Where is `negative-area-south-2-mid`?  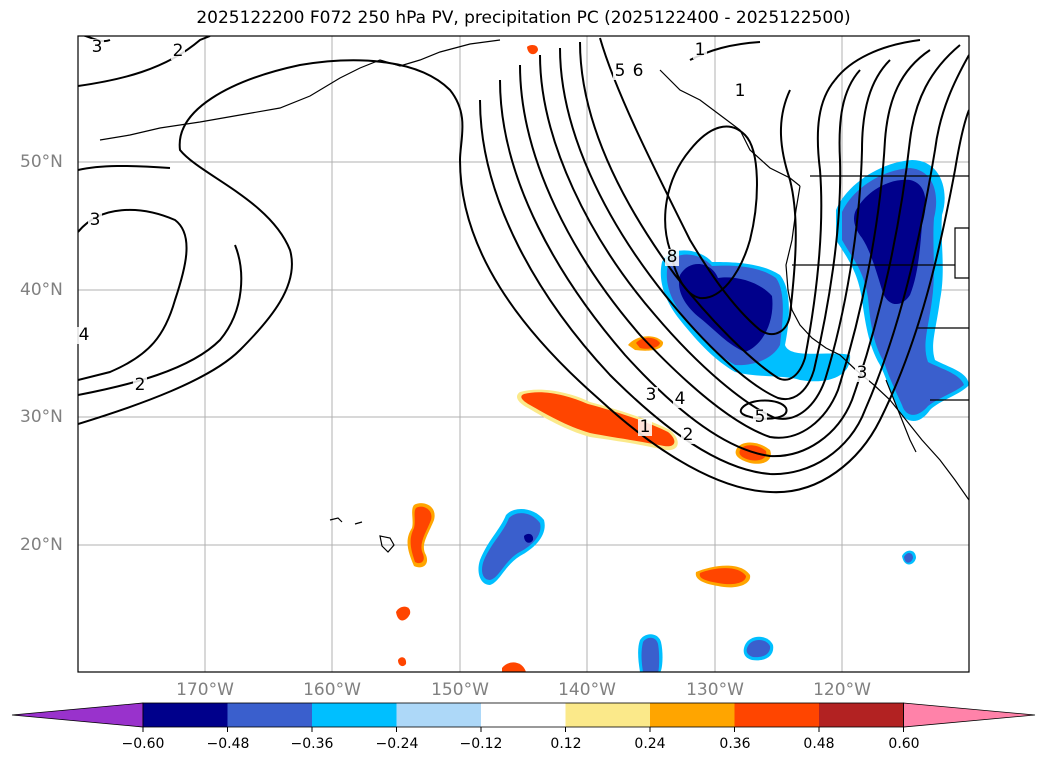 negative-area-south-2-mid is located at coordinates (758, 649).